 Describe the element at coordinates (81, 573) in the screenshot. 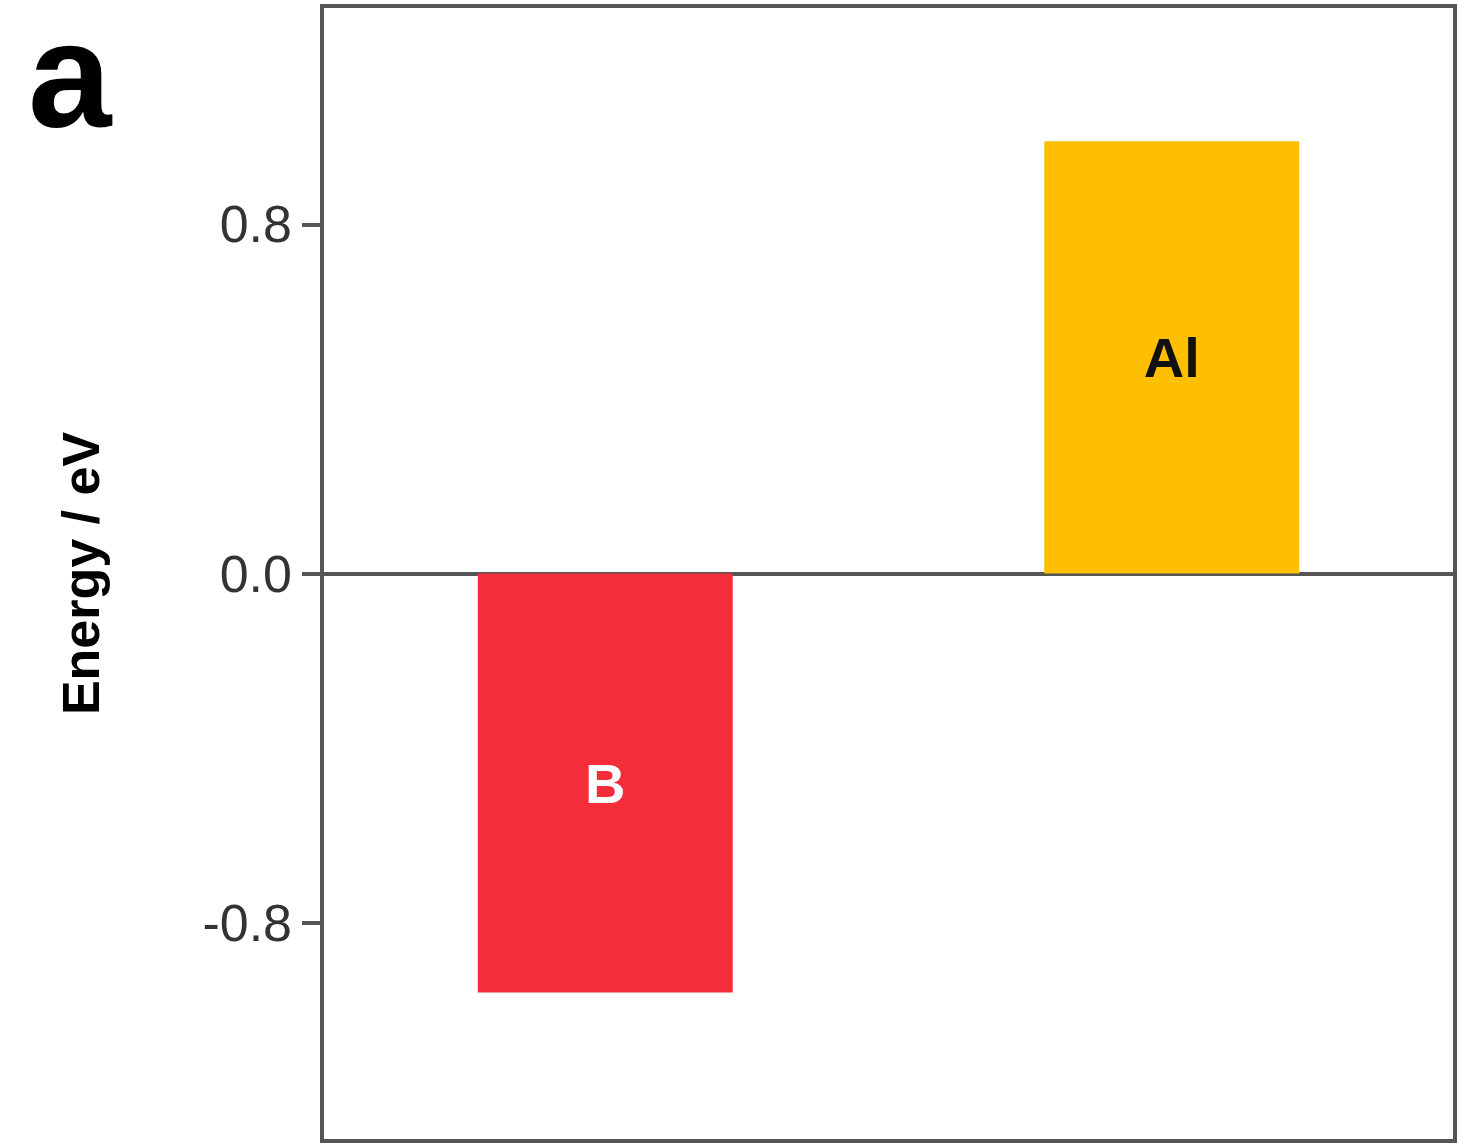

I see `y-axis-title: Energy / eV` at that location.